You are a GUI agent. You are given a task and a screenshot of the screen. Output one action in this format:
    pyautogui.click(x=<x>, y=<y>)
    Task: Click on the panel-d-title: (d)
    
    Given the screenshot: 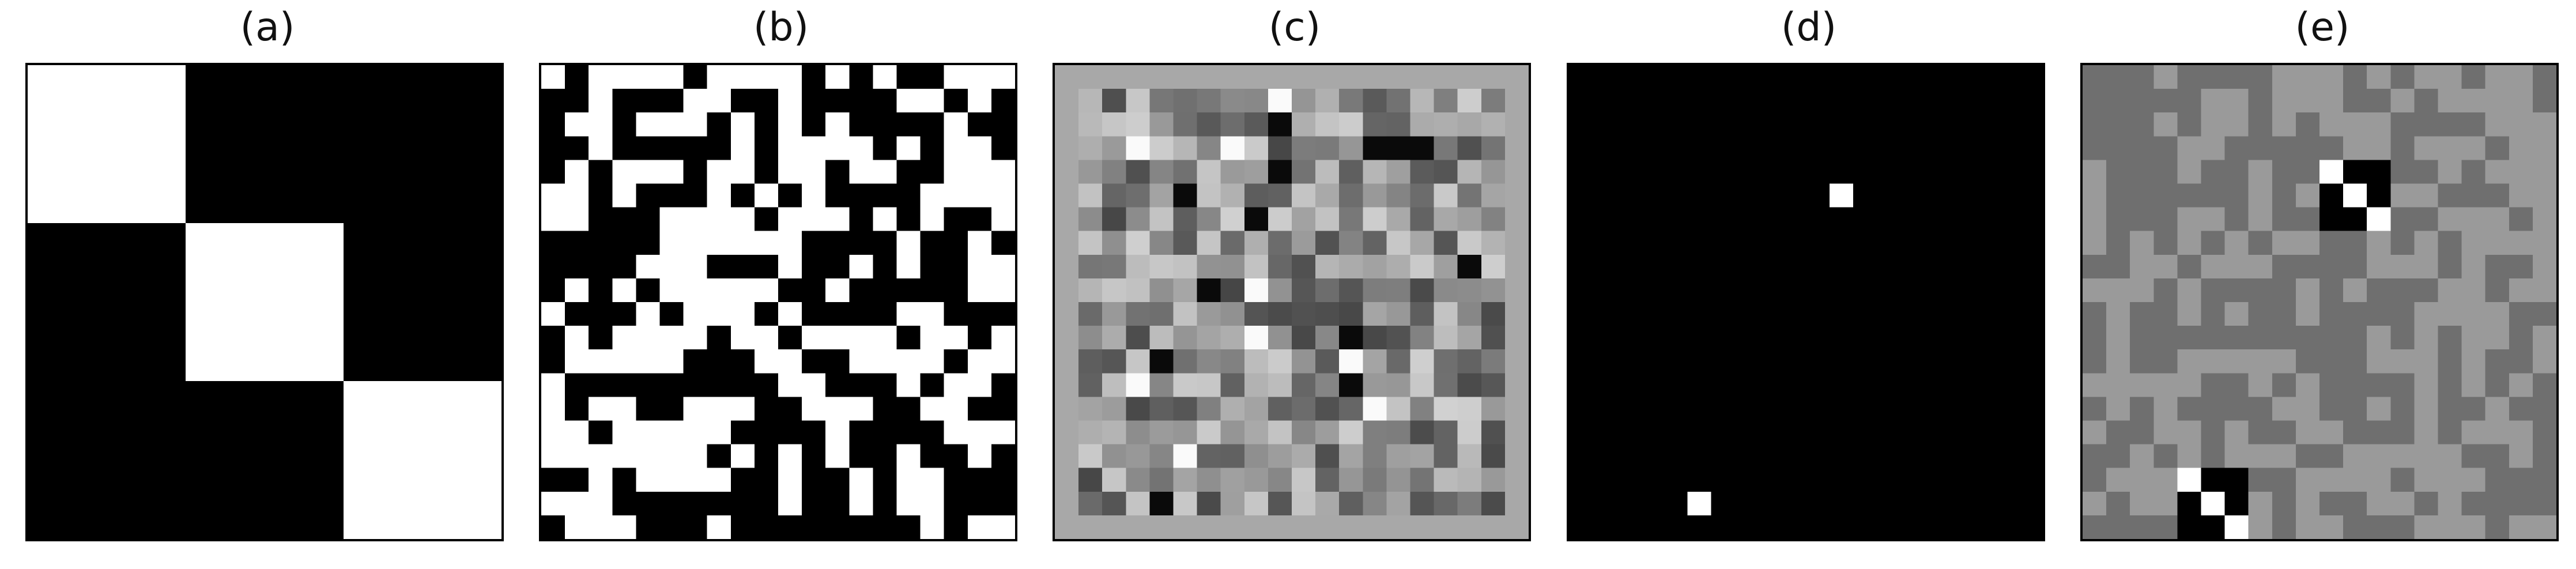 What is the action you would take?
    pyautogui.click(x=1809, y=27)
    